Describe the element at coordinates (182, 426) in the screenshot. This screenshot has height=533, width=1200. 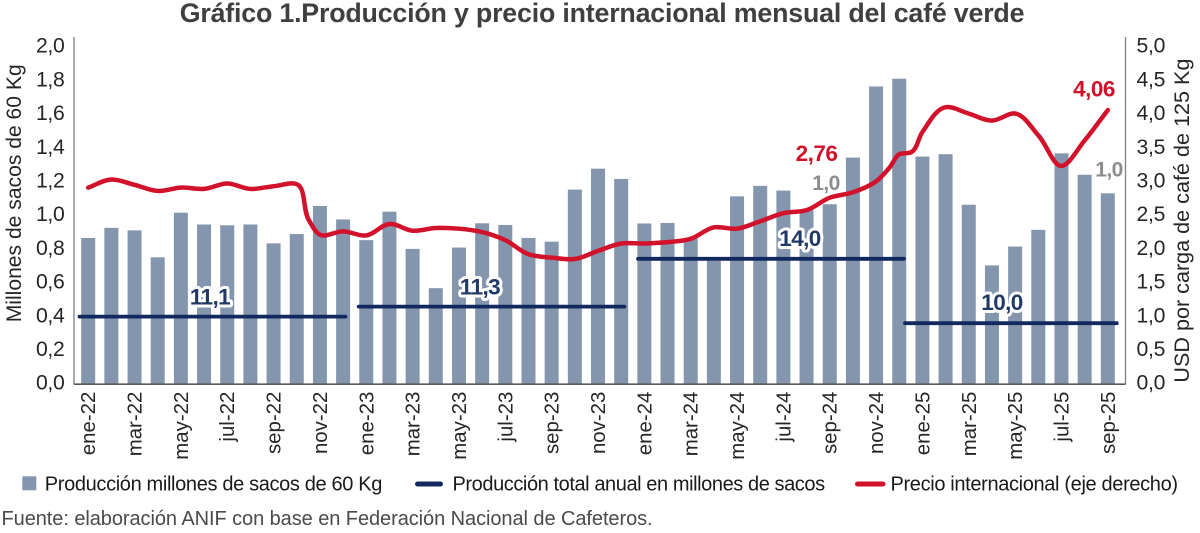
I see `svg-text: may-22` at that location.